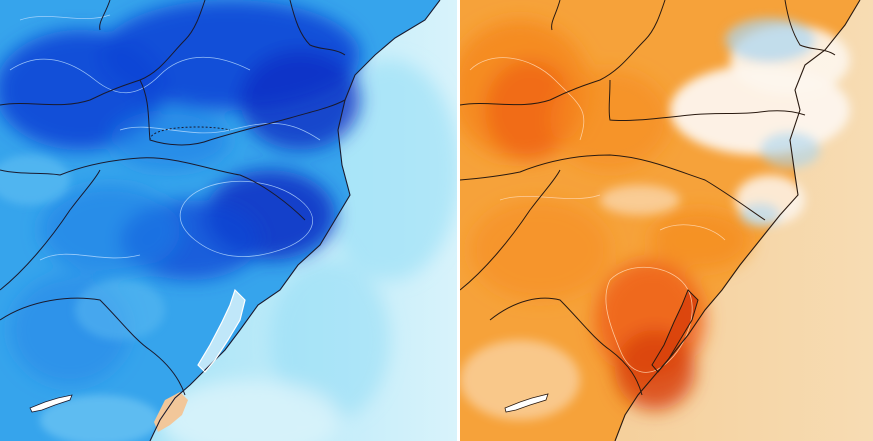 This screenshot has height=441, width=873. What do you see at coordinates (458, 220) in the screenshot?
I see `panel-divider` at bounding box center [458, 220].